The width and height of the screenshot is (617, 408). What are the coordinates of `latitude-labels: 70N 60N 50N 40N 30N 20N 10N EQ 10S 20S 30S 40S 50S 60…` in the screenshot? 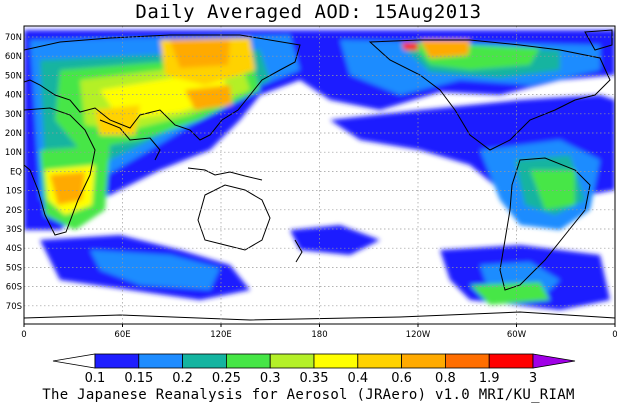 It's located at (13, 172).